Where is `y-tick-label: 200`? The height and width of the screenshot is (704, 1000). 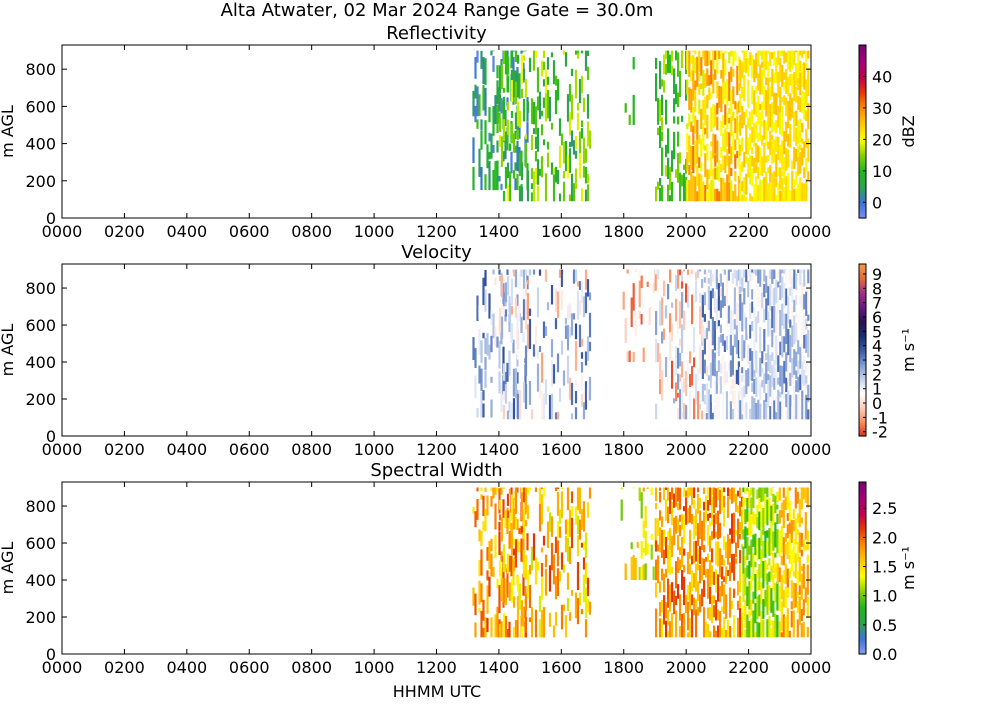
y-tick-label: 200 is located at coordinates (40, 399).